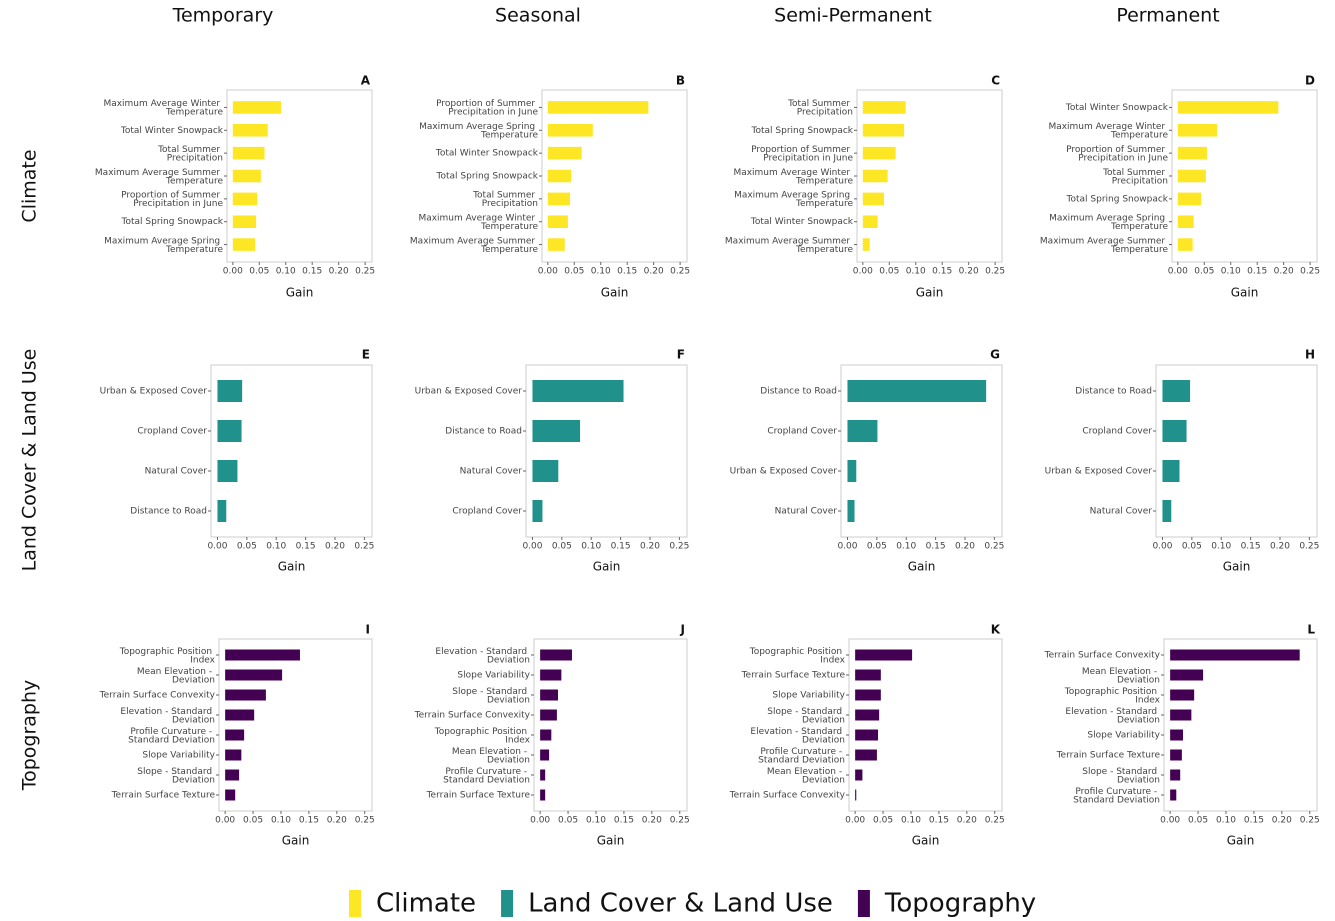 The image size is (1335, 921). What do you see at coordinates (1104, 245) in the screenshot?
I see `y-tick-label: Maximum Average Summer Temperature` at bounding box center [1104, 245].